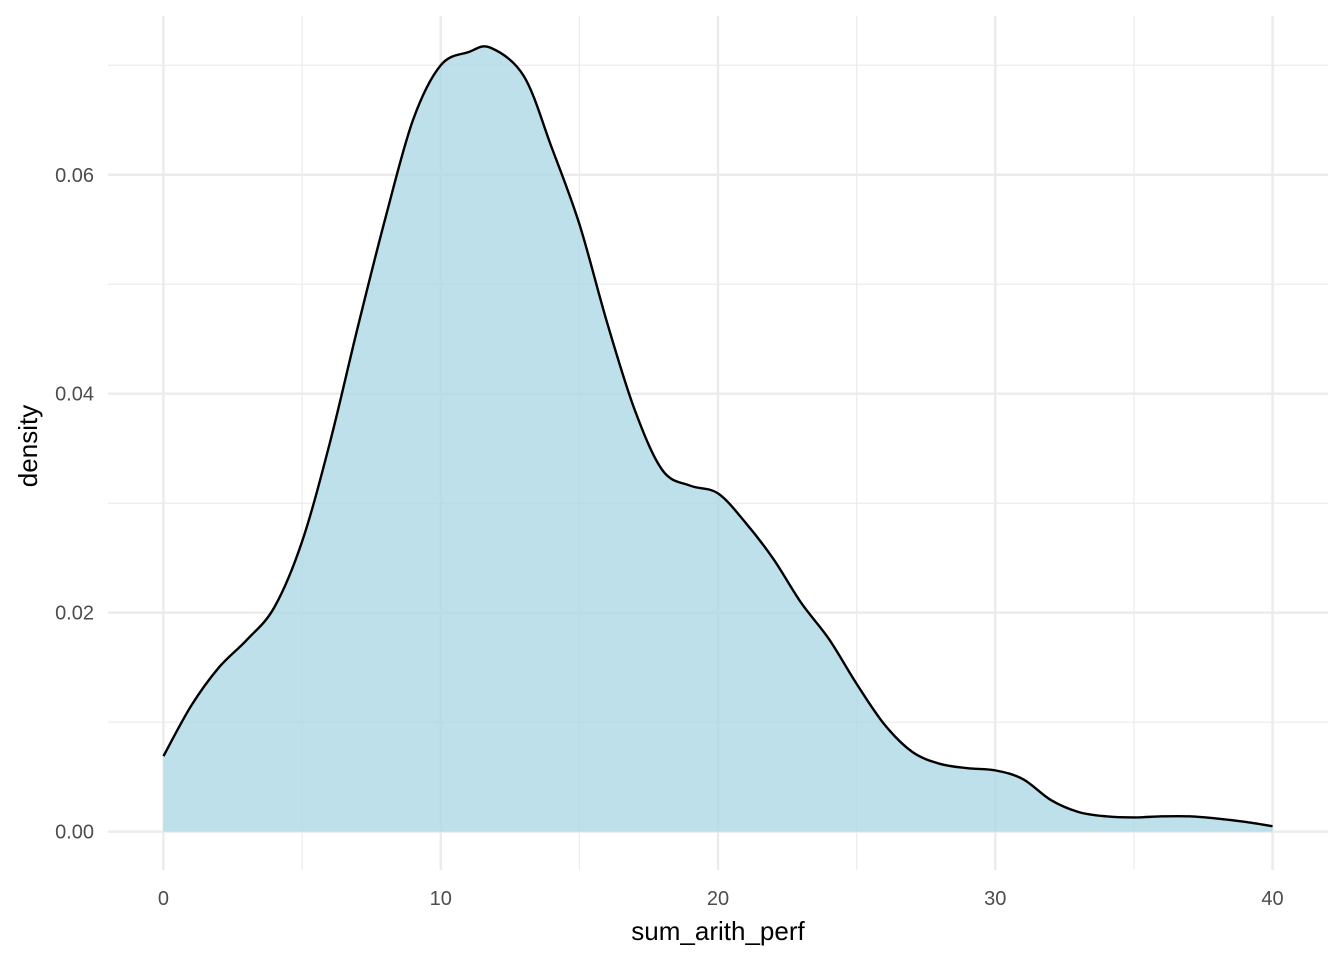 The width and height of the screenshot is (1344, 960). Describe the element at coordinates (441, 899) in the screenshot. I see `x-tick-label: 10` at that location.